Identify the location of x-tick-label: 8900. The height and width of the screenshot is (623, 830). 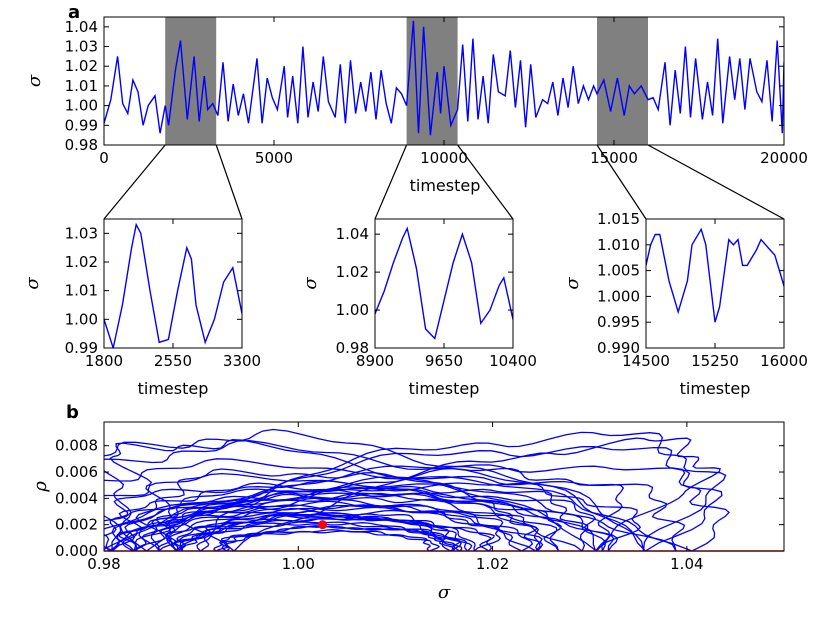
(375, 361).